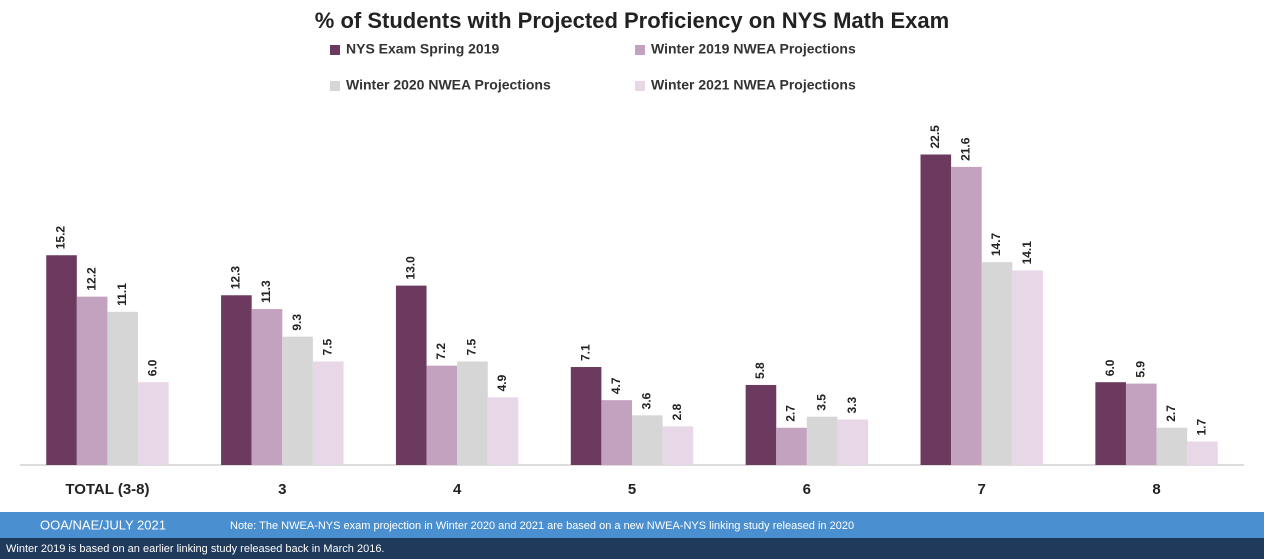 Image resolution: width=1264 pixels, height=559 pixels. Describe the element at coordinates (935, 137) in the screenshot. I see `value-label: 22.5` at that location.